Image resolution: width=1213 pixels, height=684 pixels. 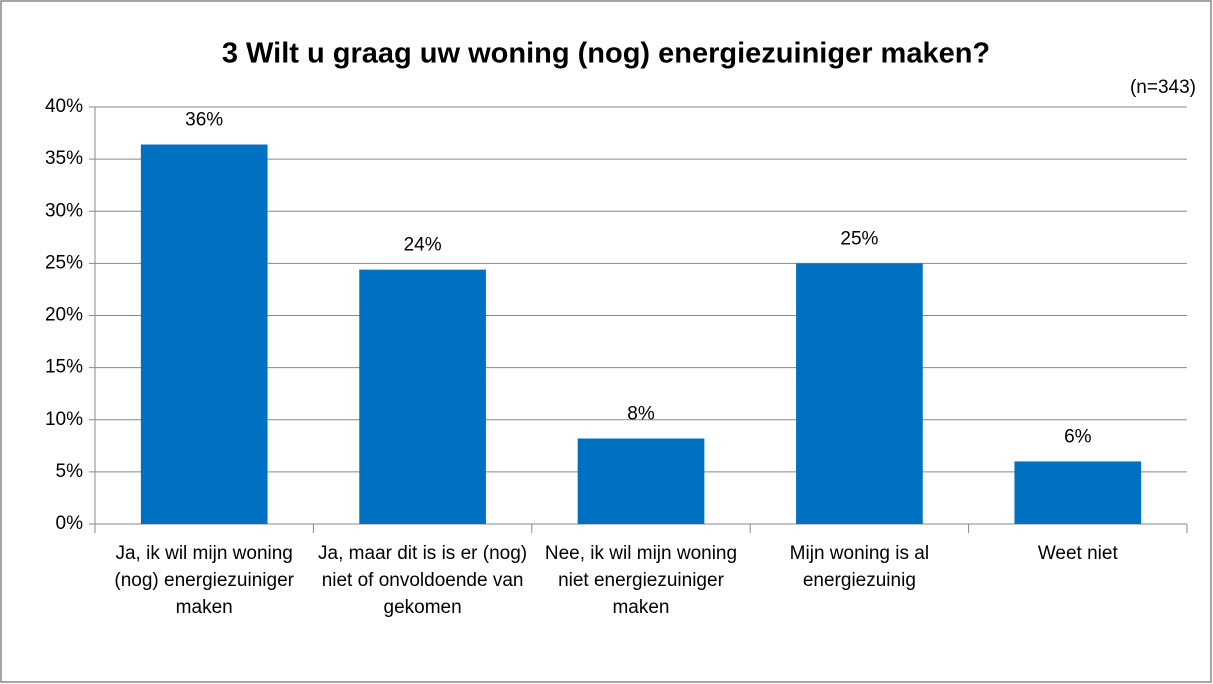 I want to click on y-tick-label: 30%, so click(x=64, y=210).